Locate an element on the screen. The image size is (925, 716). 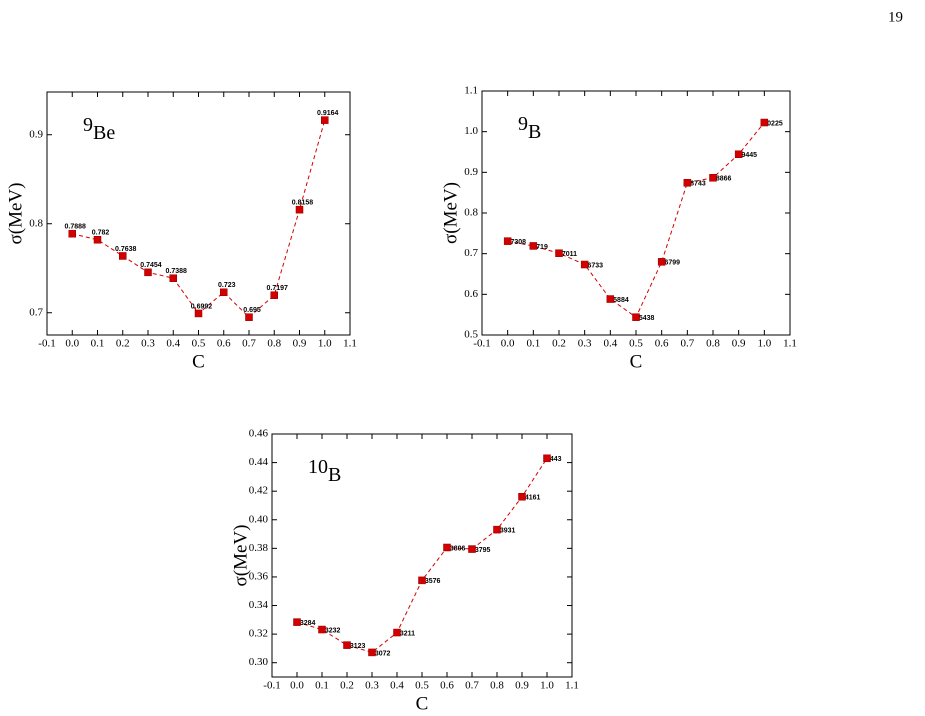
y-tick-label: 0.42 is located at coordinates (258, 491).